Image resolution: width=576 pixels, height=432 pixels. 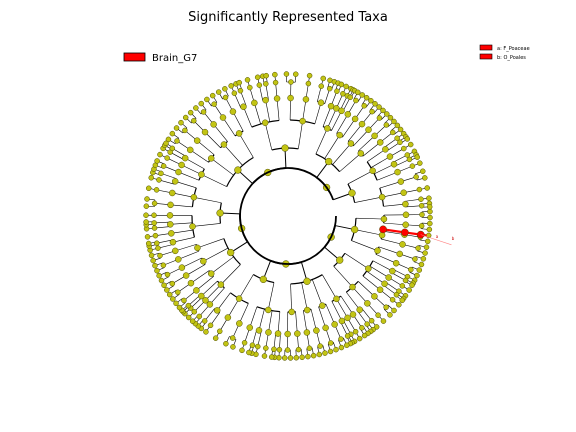 I want to click on clade-label-a: a, so click(x=437, y=236).